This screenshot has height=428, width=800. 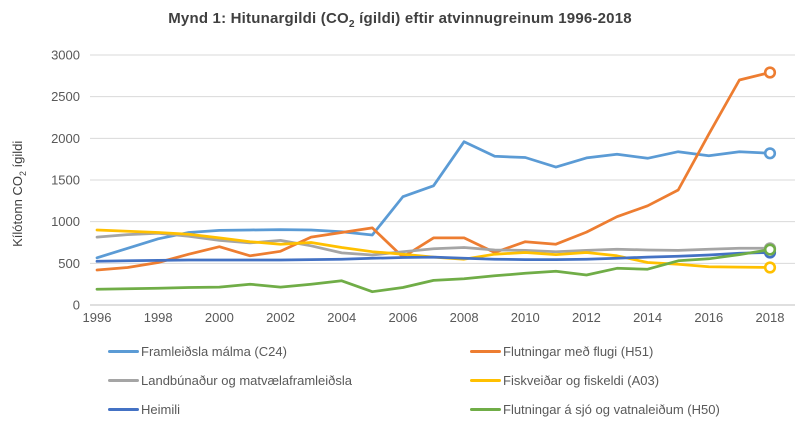 What do you see at coordinates (464, 317) in the screenshot?
I see `x-tick-label: 2008` at bounding box center [464, 317].